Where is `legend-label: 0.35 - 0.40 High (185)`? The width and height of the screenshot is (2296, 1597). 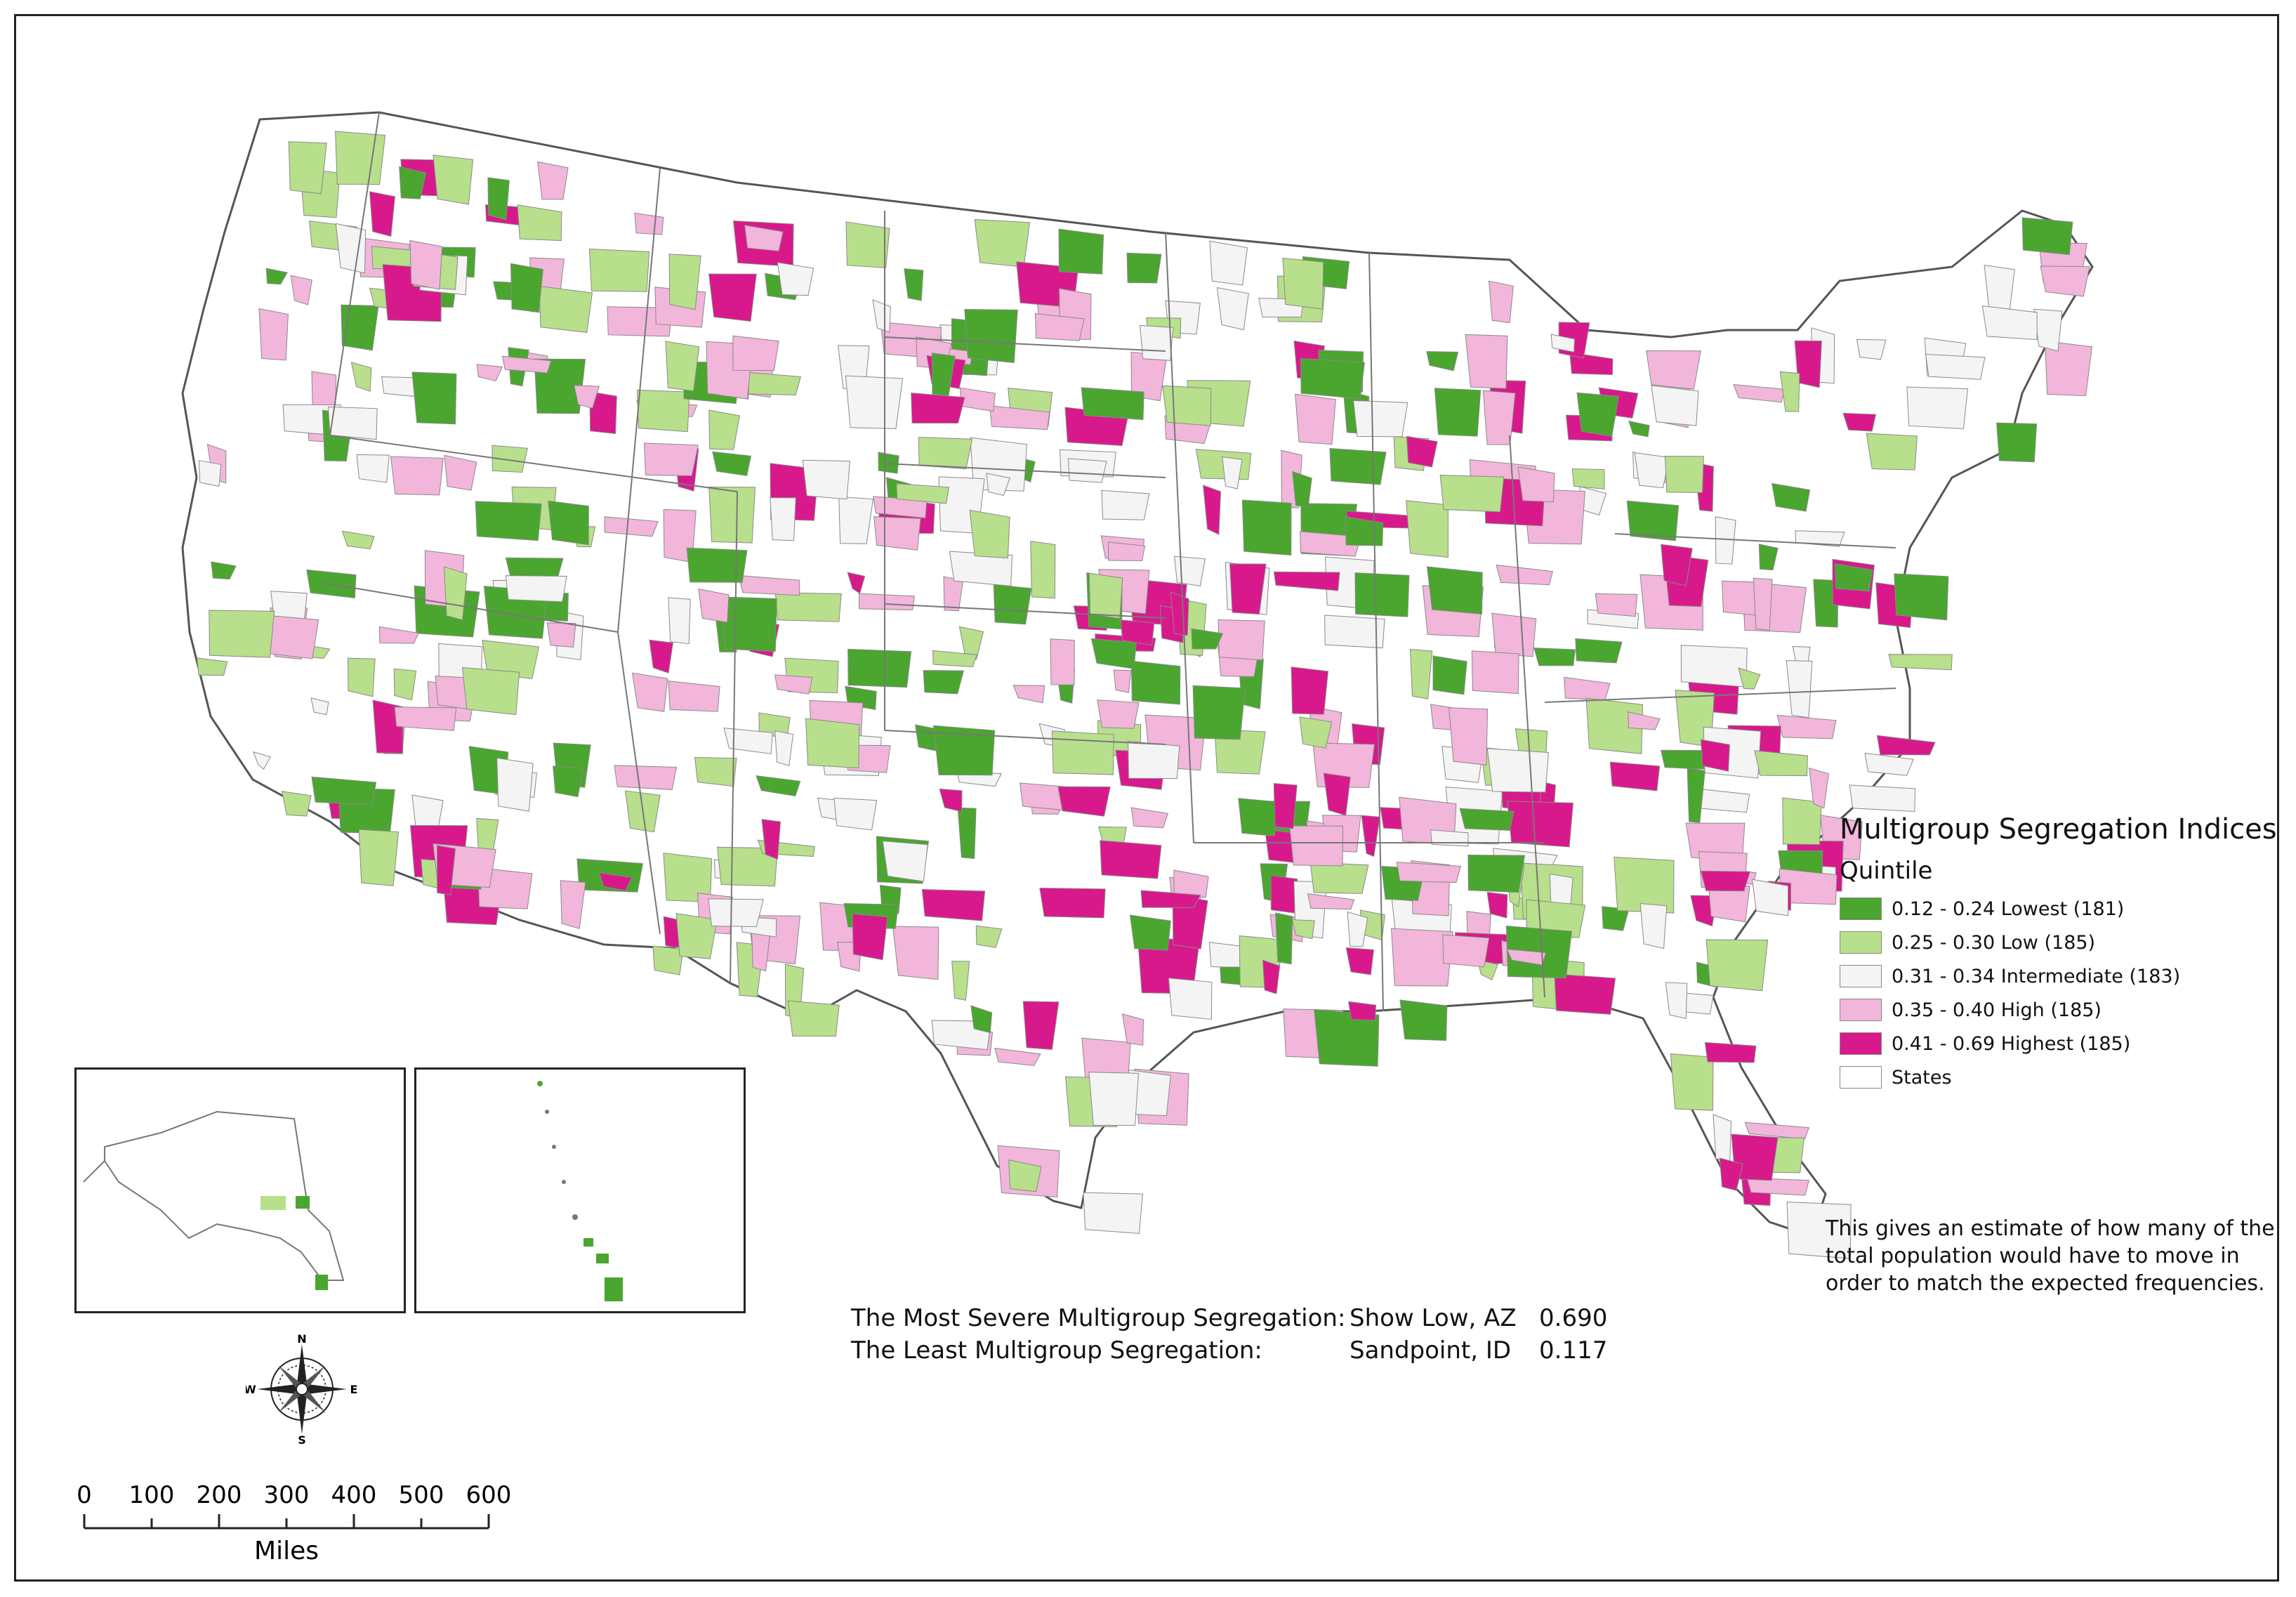 legend-label: 0.35 - 0.40 High (185) is located at coordinates (1997, 1010).